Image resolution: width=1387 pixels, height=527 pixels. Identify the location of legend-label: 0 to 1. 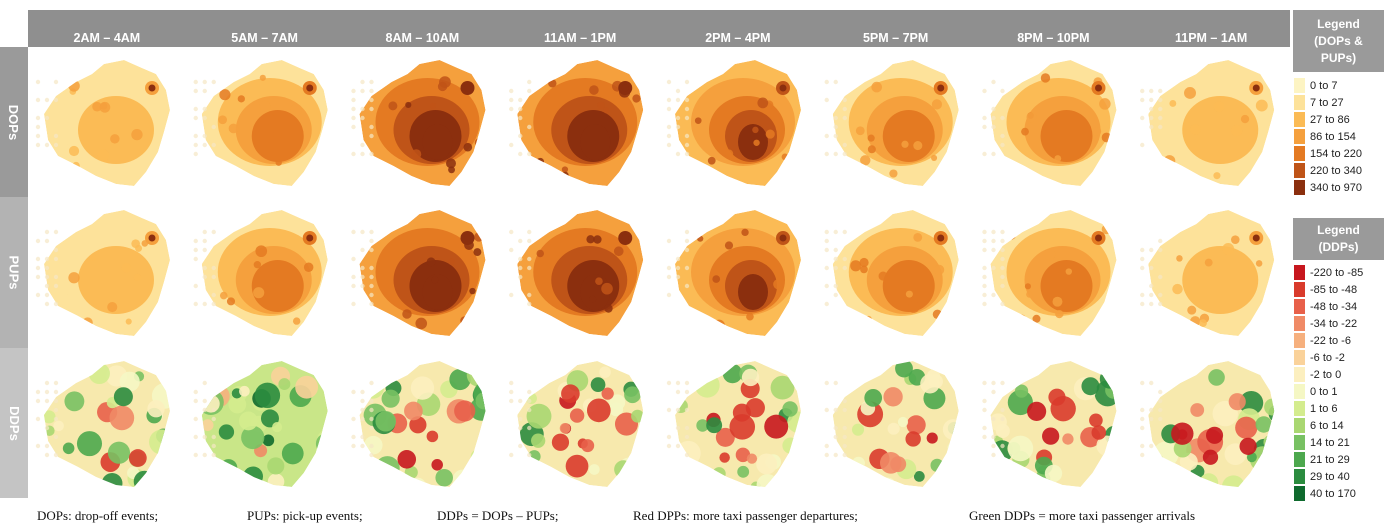
(1324, 391).